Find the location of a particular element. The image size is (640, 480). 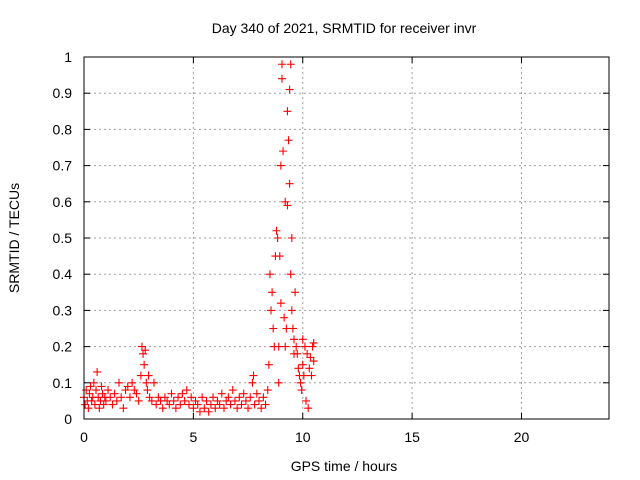

y-tick-label: 0.2 is located at coordinates (63, 347).